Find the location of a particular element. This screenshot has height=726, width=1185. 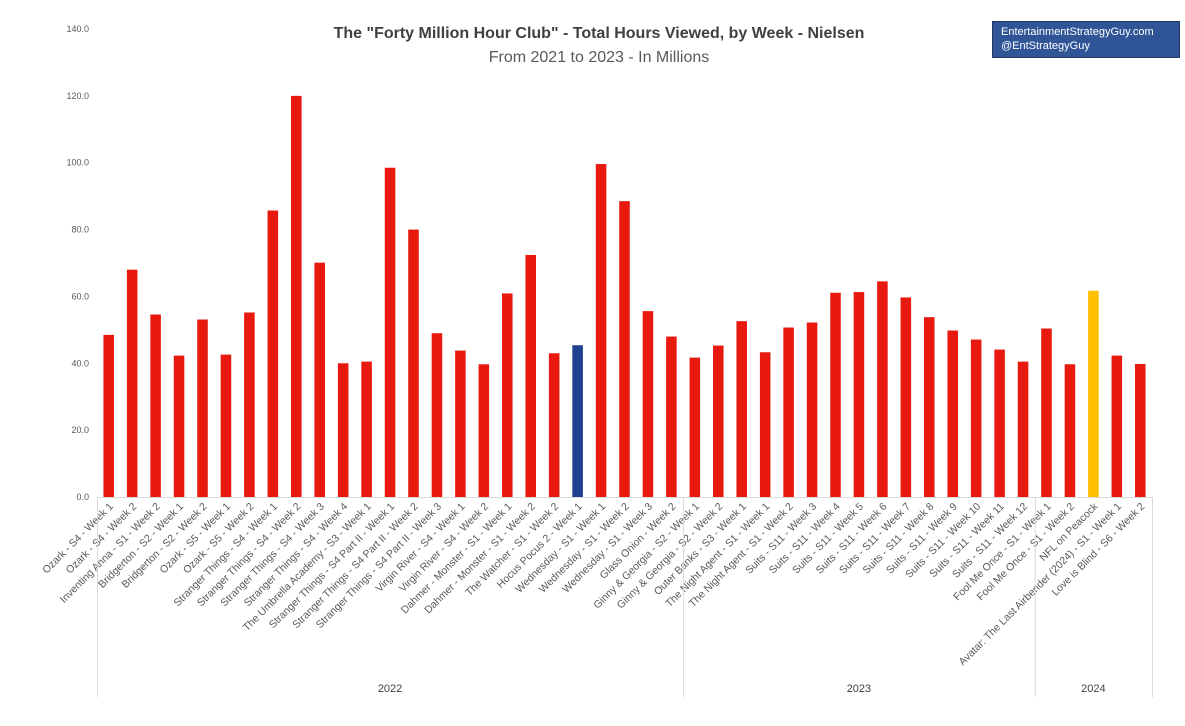

y-axis: 0.0 20.0 40.0 60.0 80.0 100.0 120.0 140.0 is located at coordinates (77, 263).